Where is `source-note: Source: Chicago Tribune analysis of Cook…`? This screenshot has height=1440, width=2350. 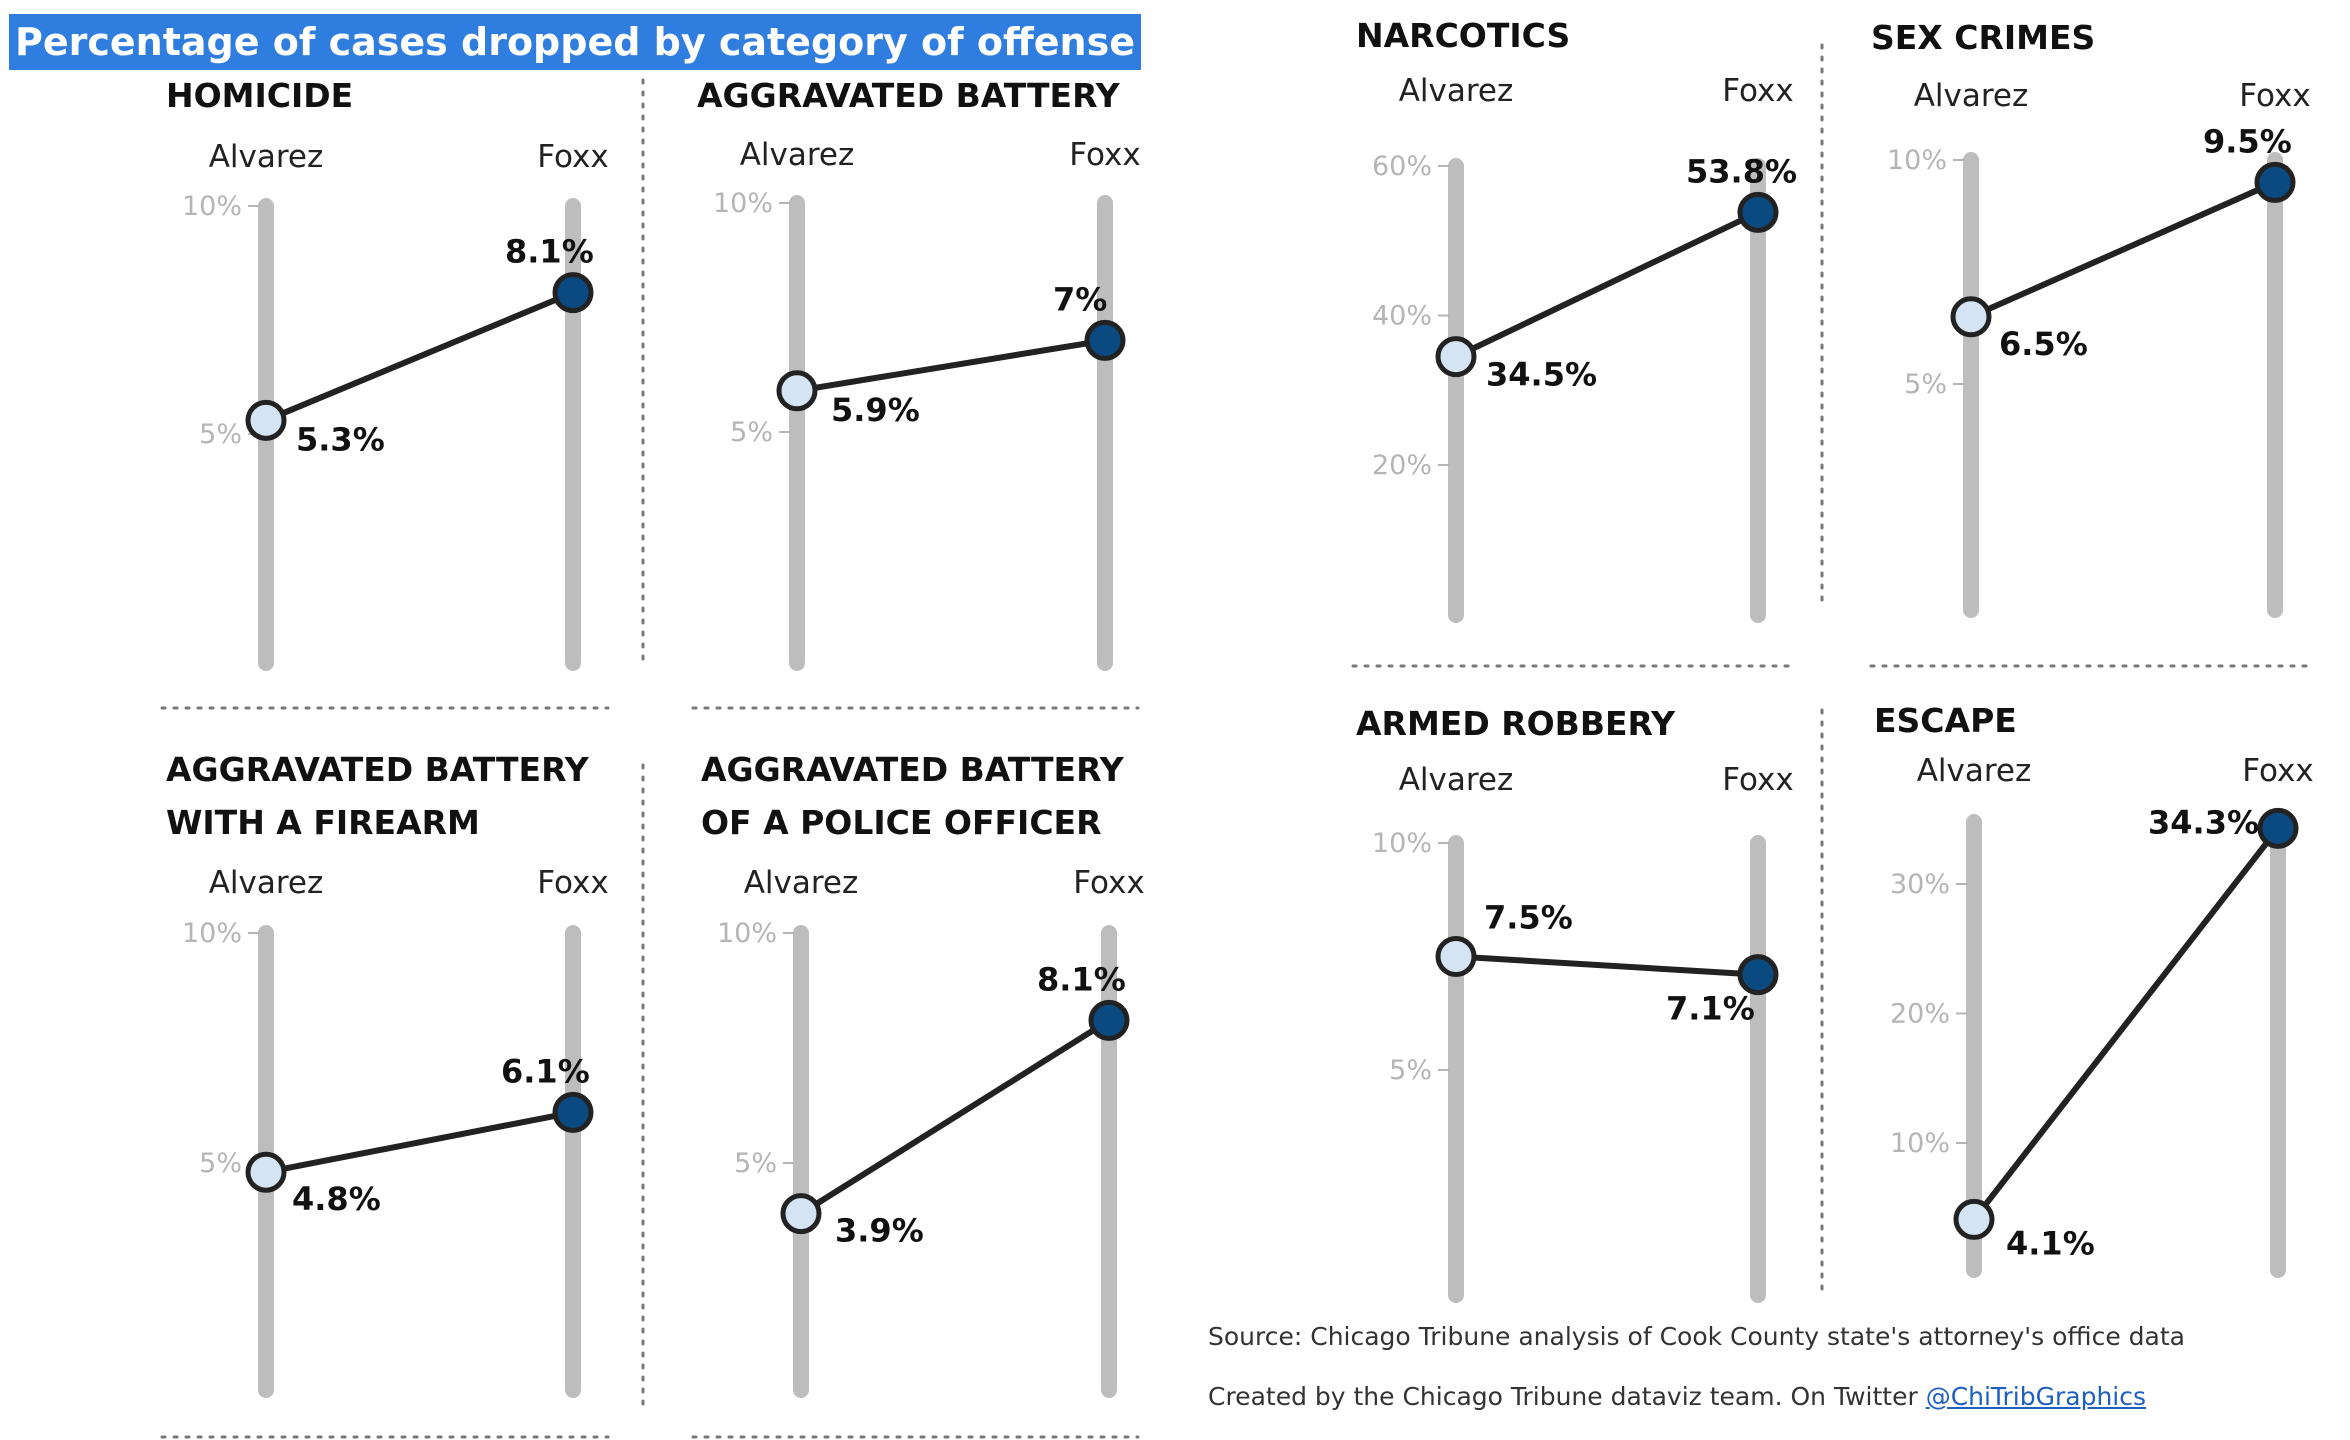 source-note: Source: Chicago Tribune analysis of Cook… is located at coordinates (1696, 1336).